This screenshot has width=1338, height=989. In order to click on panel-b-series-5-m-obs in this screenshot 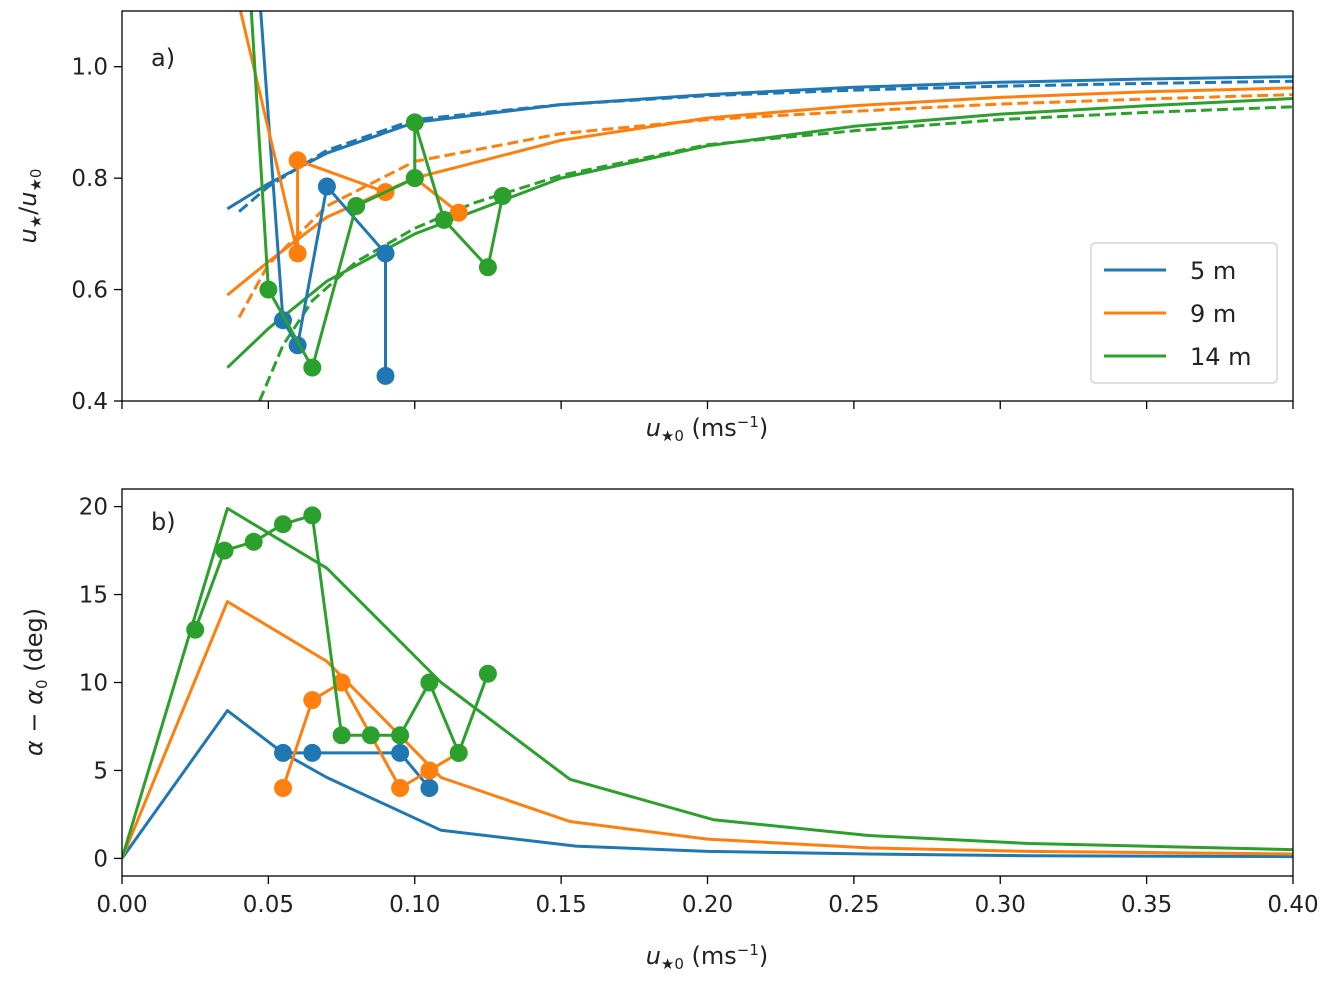, I will do `click(357, 770)`.